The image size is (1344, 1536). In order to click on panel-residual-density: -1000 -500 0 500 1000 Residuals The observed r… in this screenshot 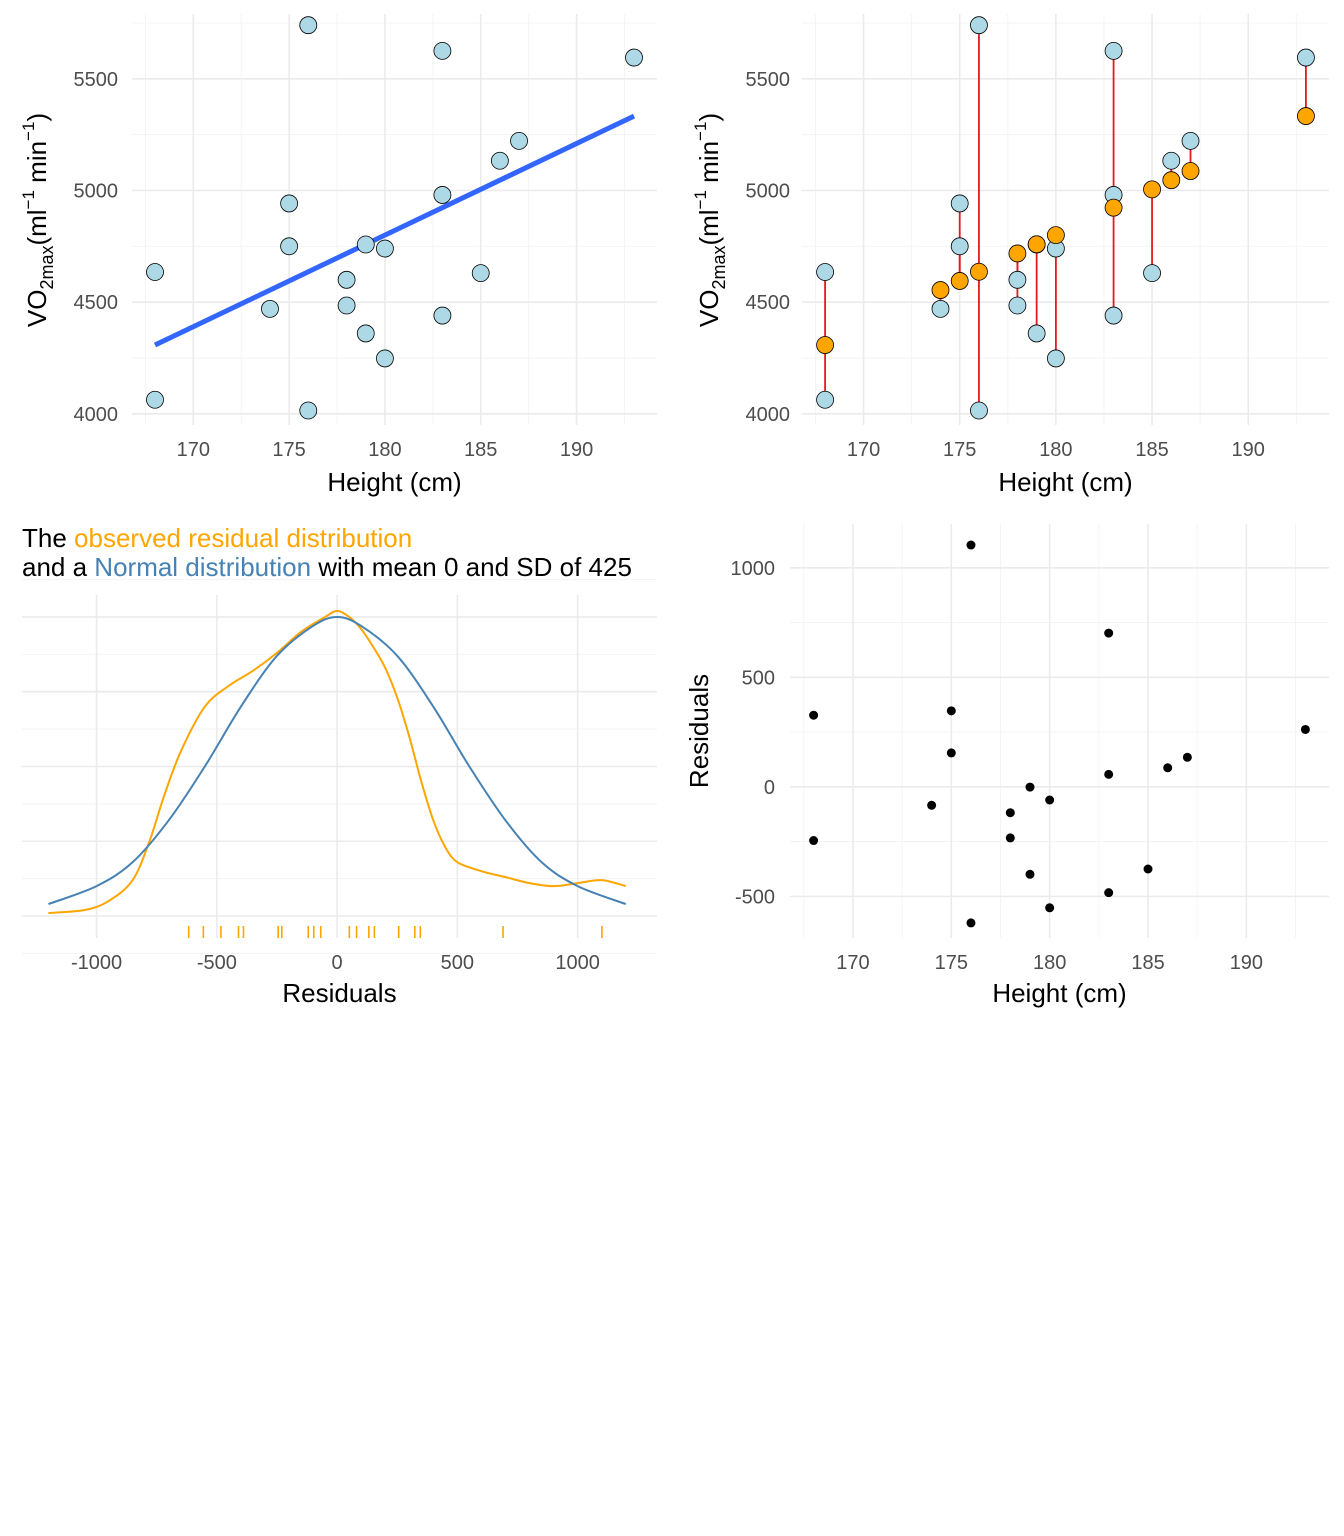, I will do `click(339, 765)`.